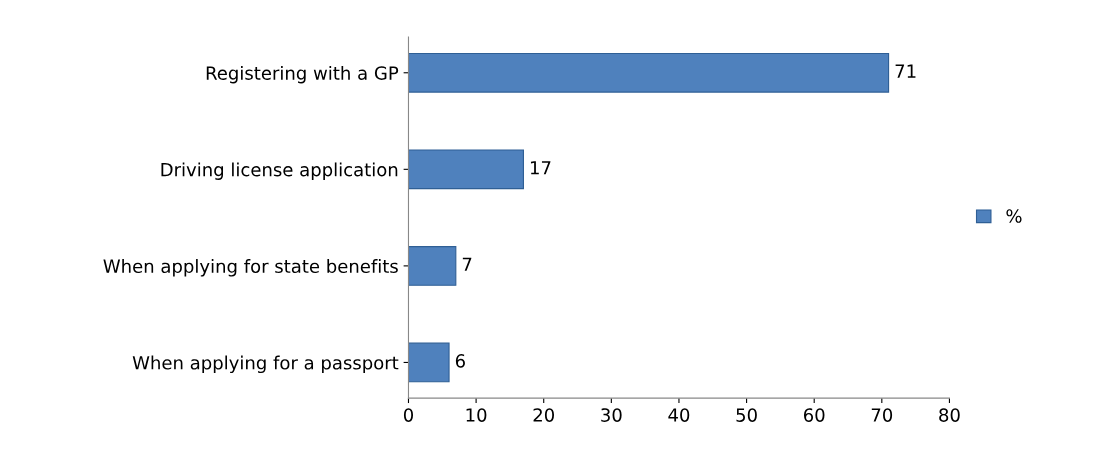 This screenshot has width=1104, height=463. Describe the element at coordinates (467, 264) in the screenshot. I see `data-label: 7` at that location.